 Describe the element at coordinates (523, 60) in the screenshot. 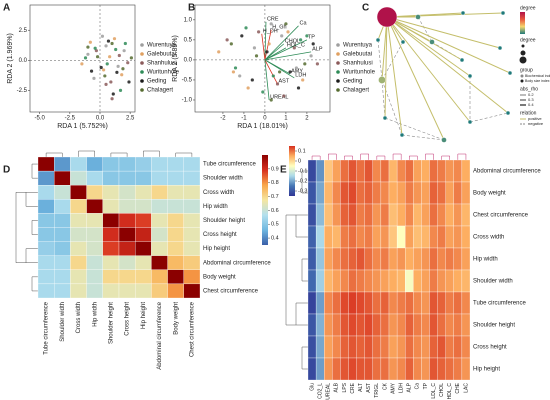

I see `size-key` at that location.